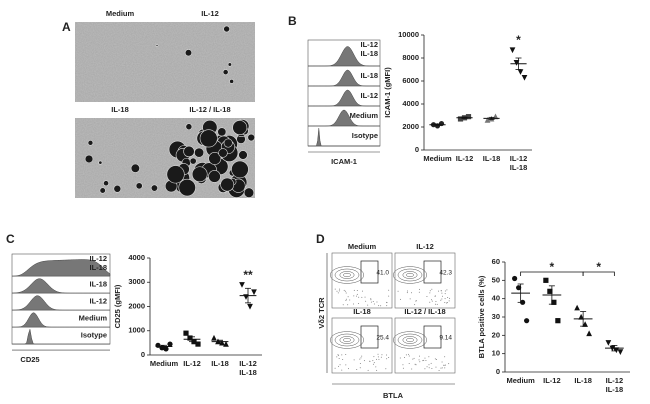  Describe the element at coordinates (120, 109) in the screenshot. I see `image-label: IL-18` at that location.